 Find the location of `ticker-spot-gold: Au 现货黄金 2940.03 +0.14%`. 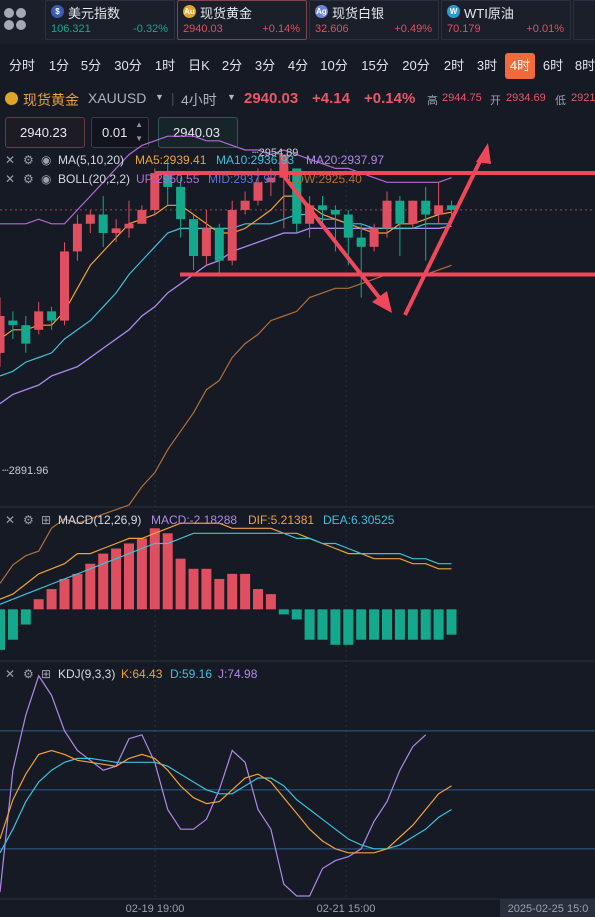

ticker-spot-gold: Au 现货黄金 2940.03 +0.14% is located at coordinates (242, 20).